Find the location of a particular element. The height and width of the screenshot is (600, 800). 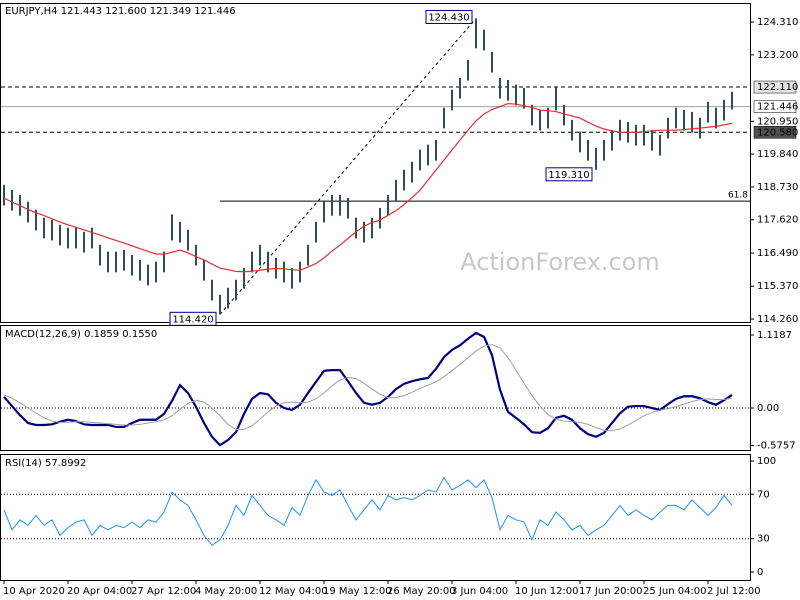

x-tick-label: 12 May 04:00 is located at coordinates (293, 591).